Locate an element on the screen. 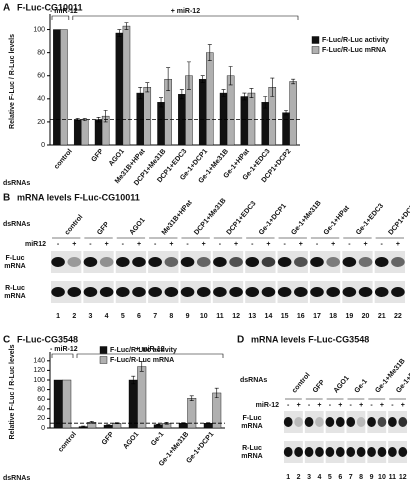  column-label: Ge-1 is located at coordinates (360, 386).